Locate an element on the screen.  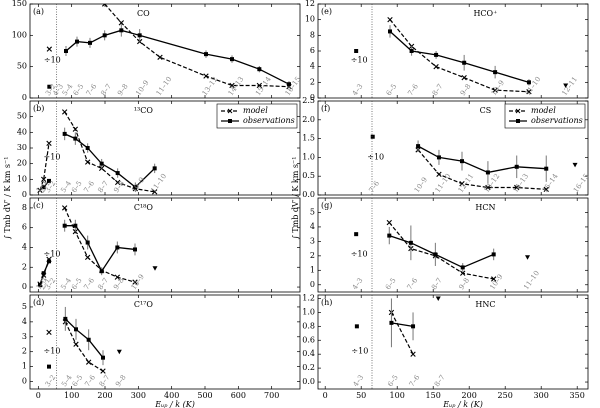
transition-label: 6–5 is located at coordinates (79, 90).